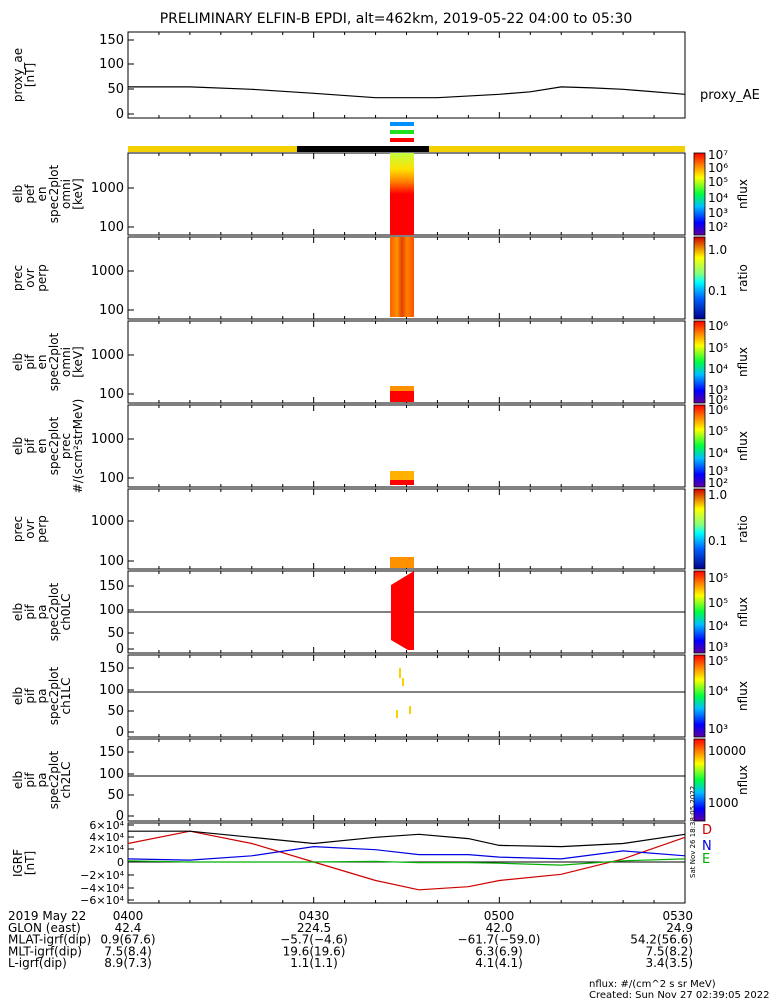  I want to click on table-row-label: MLAT-igrf(dip), so click(49, 940).